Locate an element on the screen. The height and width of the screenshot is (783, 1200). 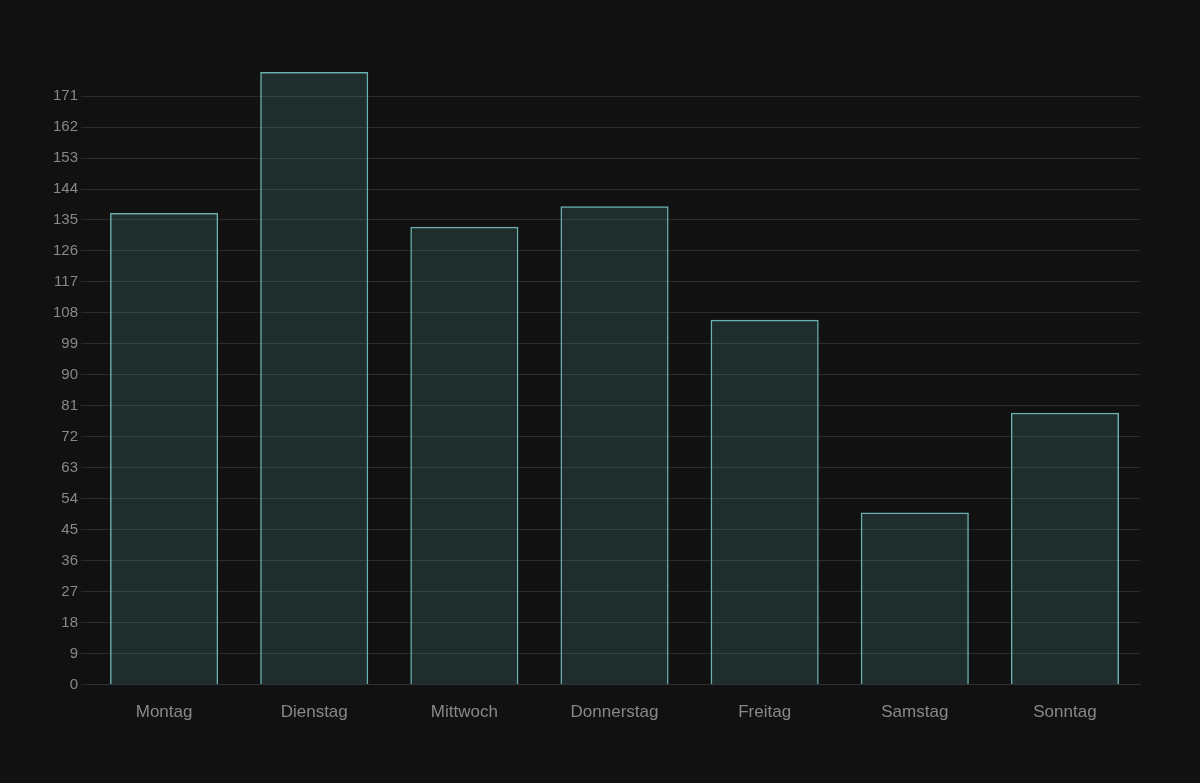
y-tick-label: 54 is located at coordinates (70, 497).